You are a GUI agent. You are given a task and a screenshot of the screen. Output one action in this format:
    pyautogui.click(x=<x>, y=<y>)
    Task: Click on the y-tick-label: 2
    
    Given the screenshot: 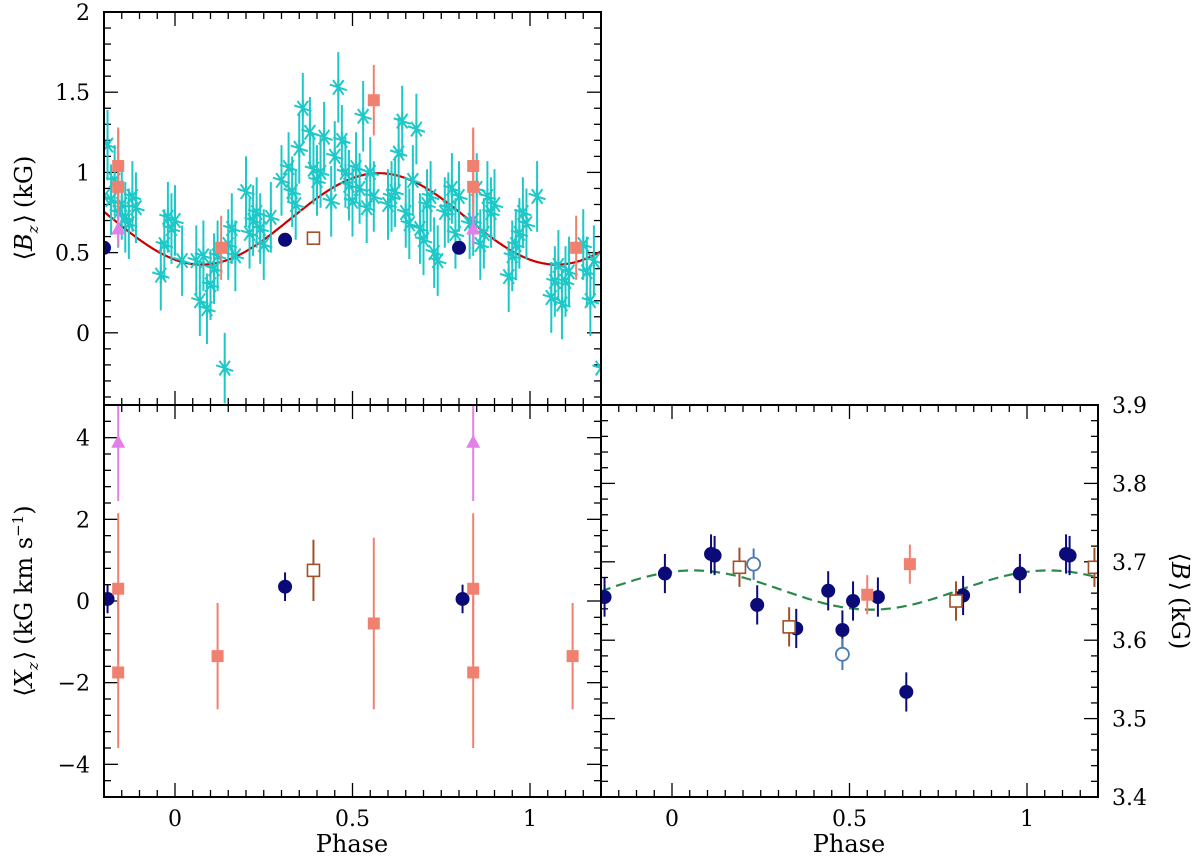 What is the action you would take?
    pyautogui.click(x=83, y=13)
    